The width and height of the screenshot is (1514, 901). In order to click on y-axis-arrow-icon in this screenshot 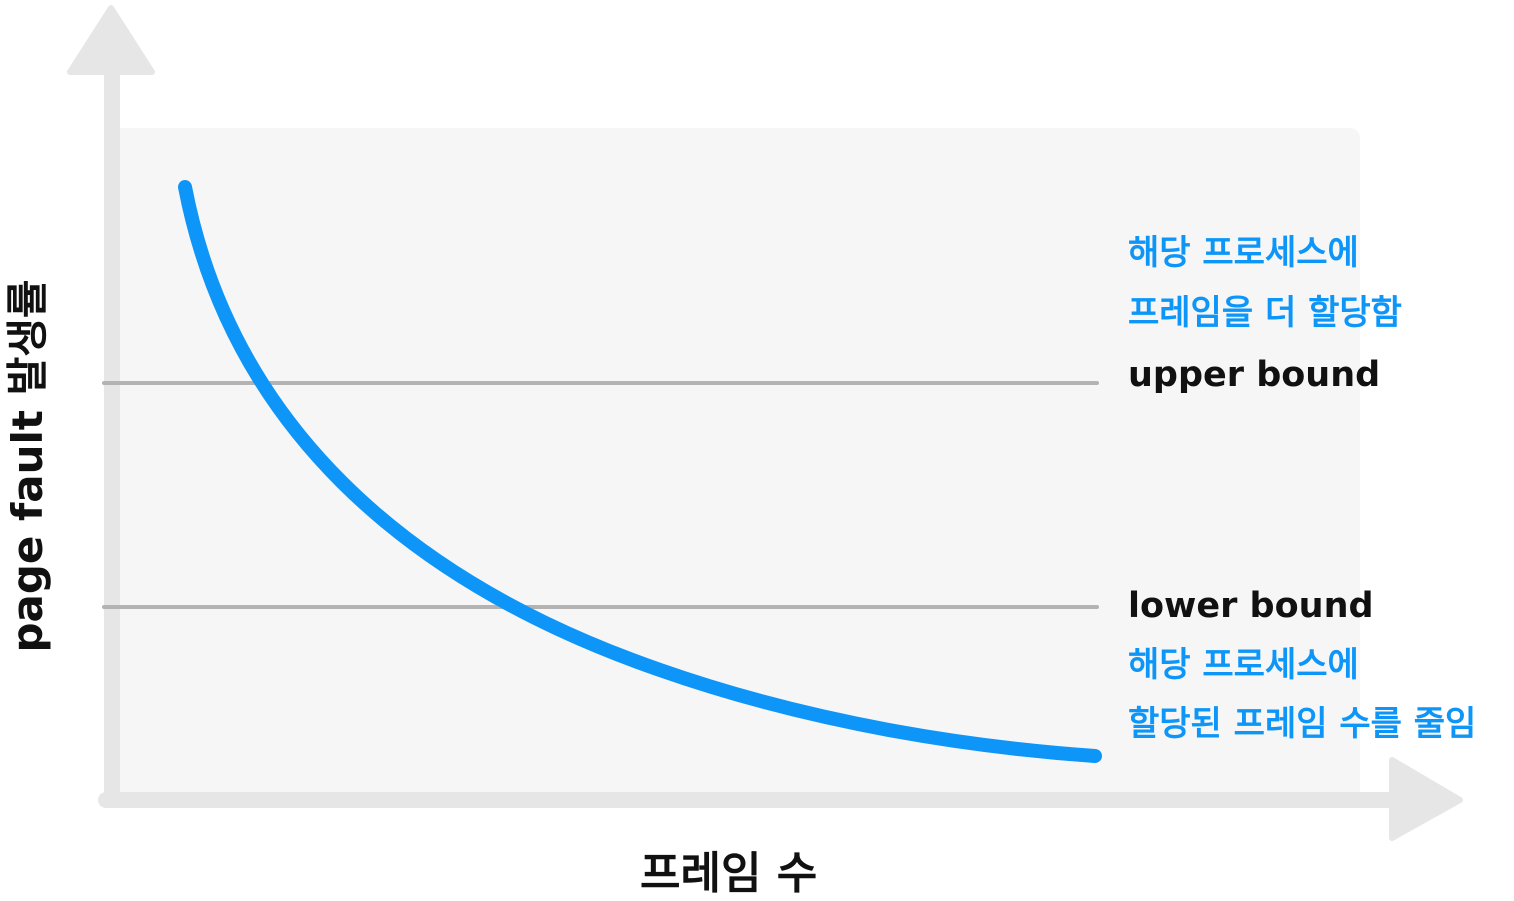, I will do `click(111, 40)`.